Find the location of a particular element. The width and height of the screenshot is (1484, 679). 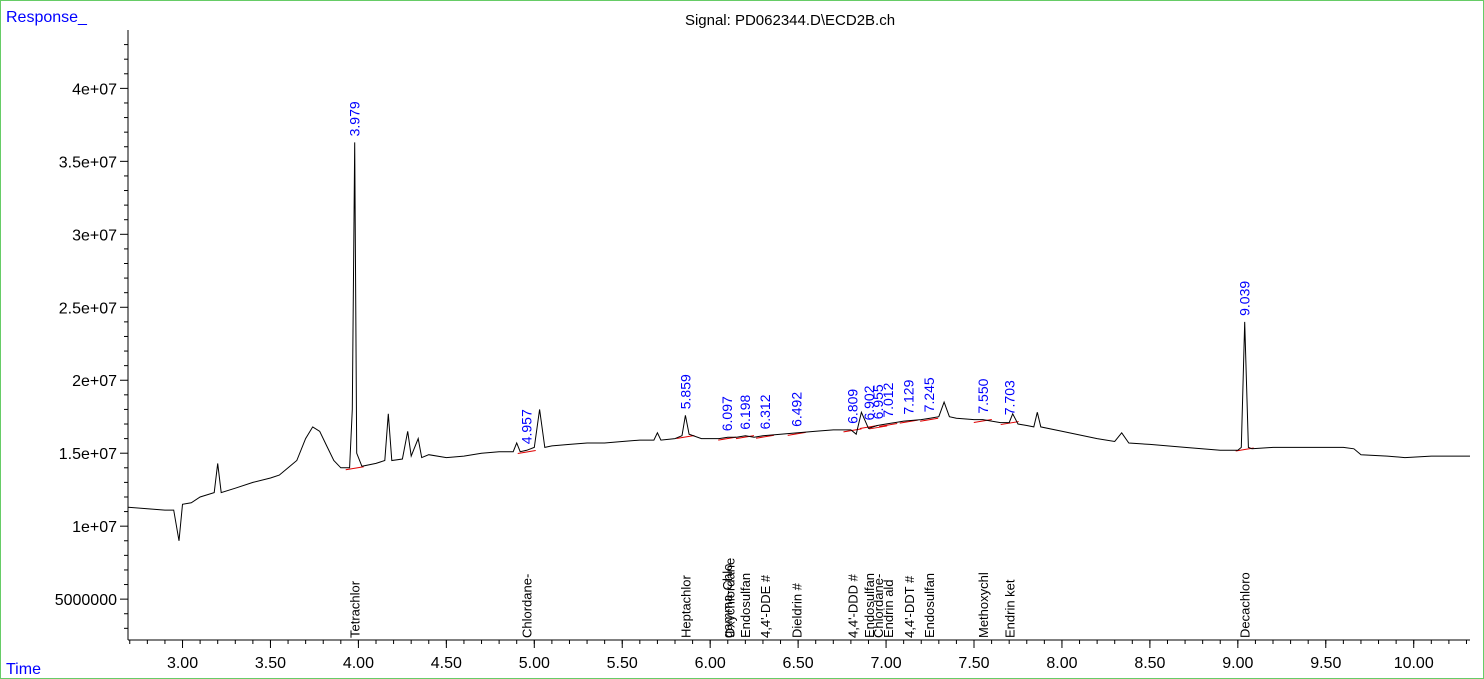

compound-label: Heptachlor is located at coordinates (685, 606).